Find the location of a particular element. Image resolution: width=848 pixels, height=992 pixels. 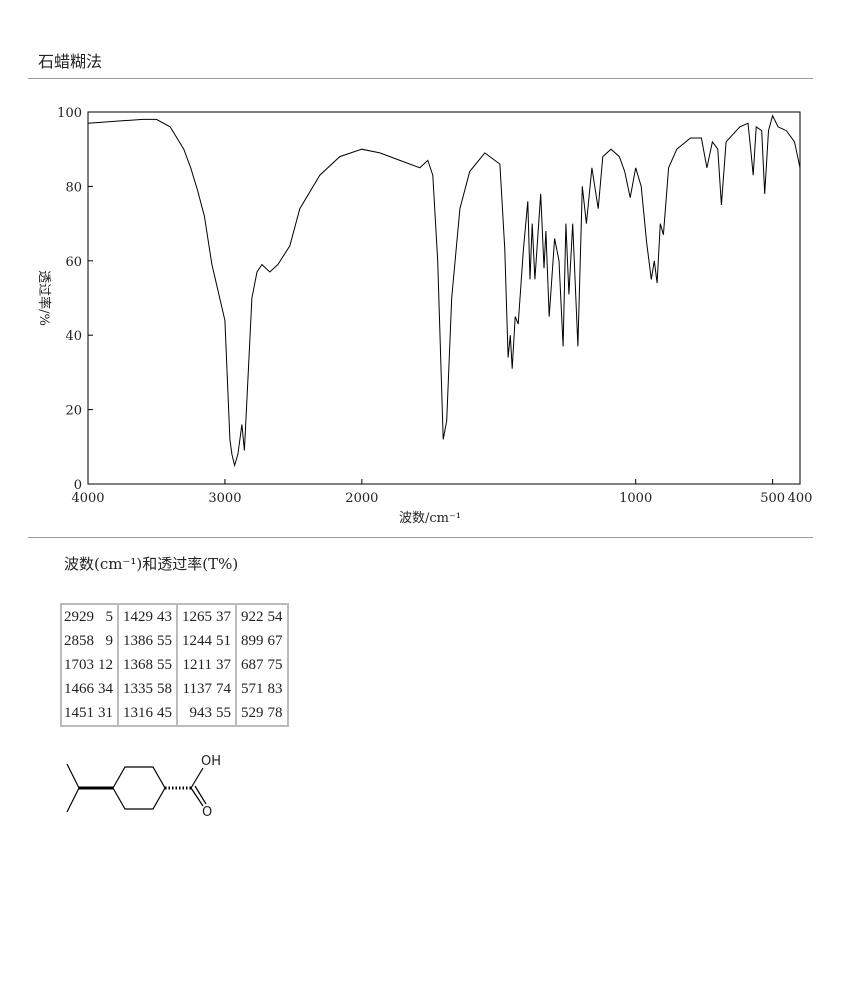

x-tick-label: 4000 is located at coordinates (87, 498).